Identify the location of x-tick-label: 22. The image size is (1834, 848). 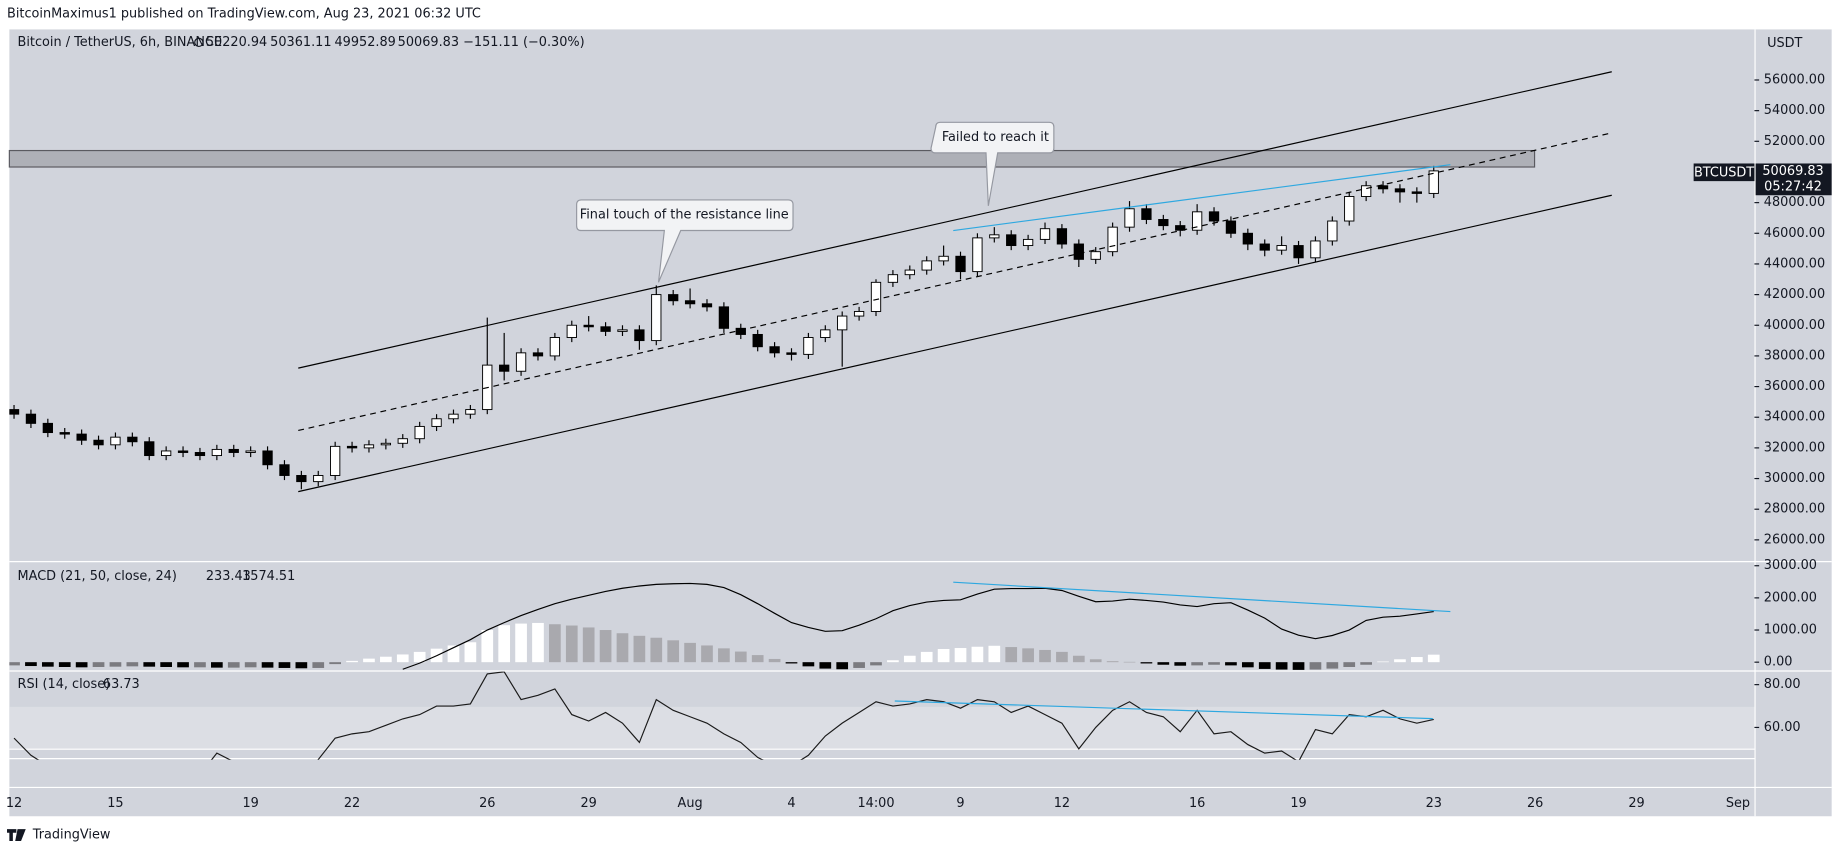
(352, 803).